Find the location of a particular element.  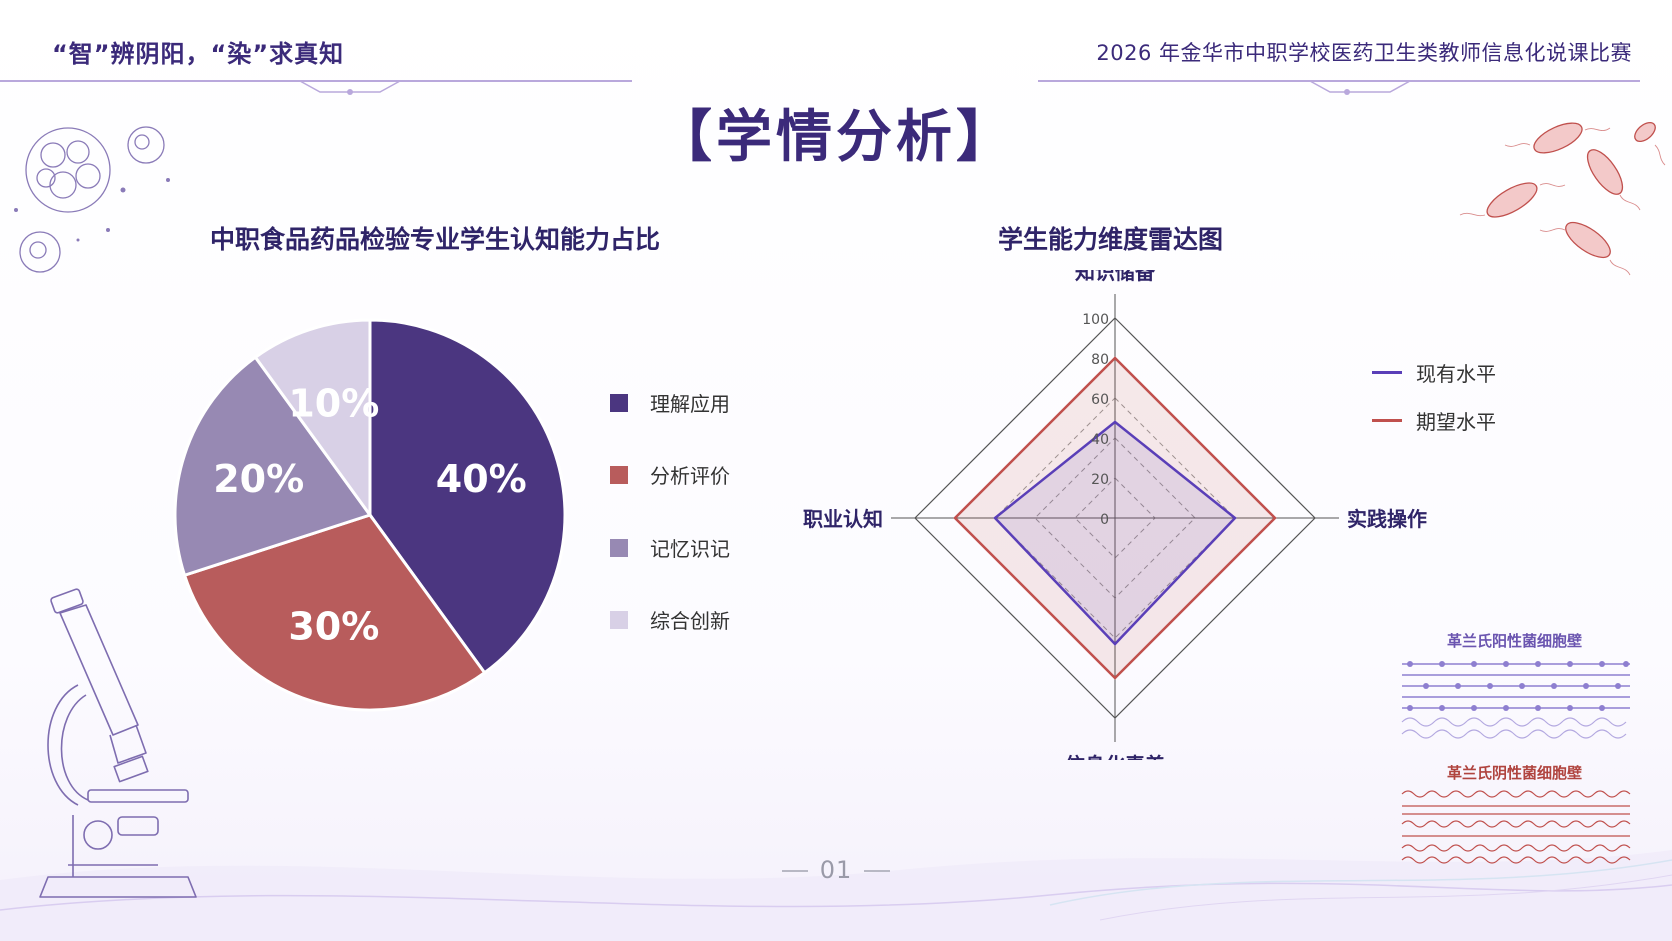

radar-axis-label: 实践操作 is located at coordinates (1387, 519).